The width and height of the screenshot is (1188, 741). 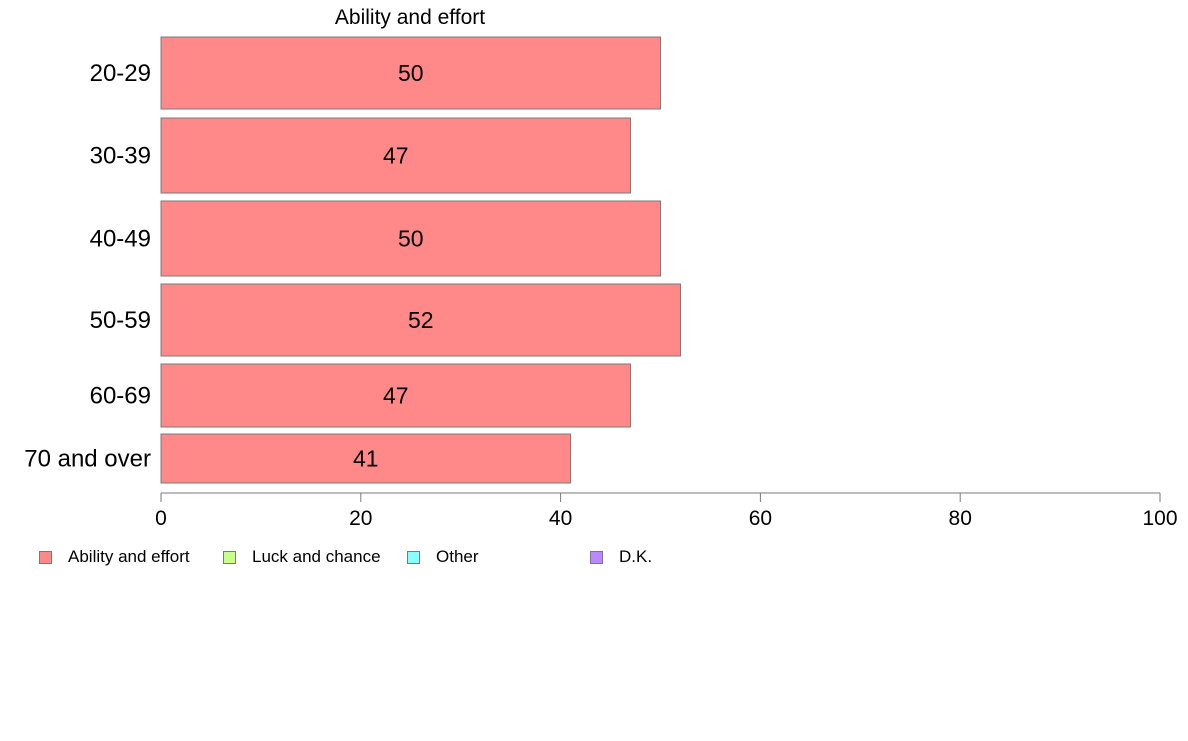 I want to click on category-label: 30-39, so click(x=120, y=156).